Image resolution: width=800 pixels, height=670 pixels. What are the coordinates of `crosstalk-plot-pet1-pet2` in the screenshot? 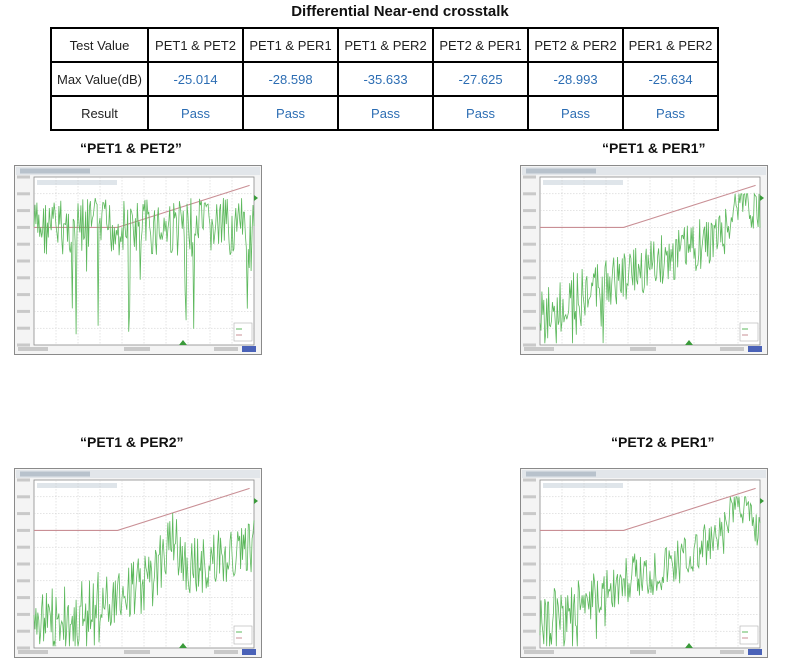 It's located at (138, 260).